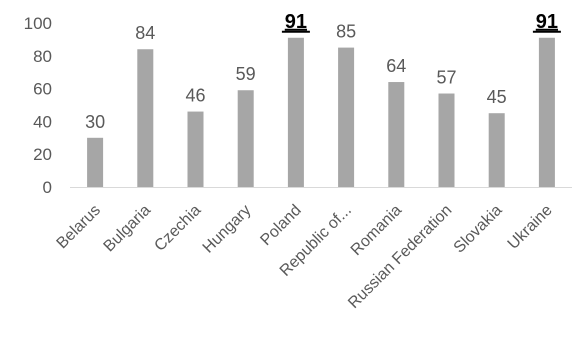 The height and width of the screenshot is (352, 576). Describe the element at coordinates (446, 78) in the screenshot. I see `data-label: 57` at that location.